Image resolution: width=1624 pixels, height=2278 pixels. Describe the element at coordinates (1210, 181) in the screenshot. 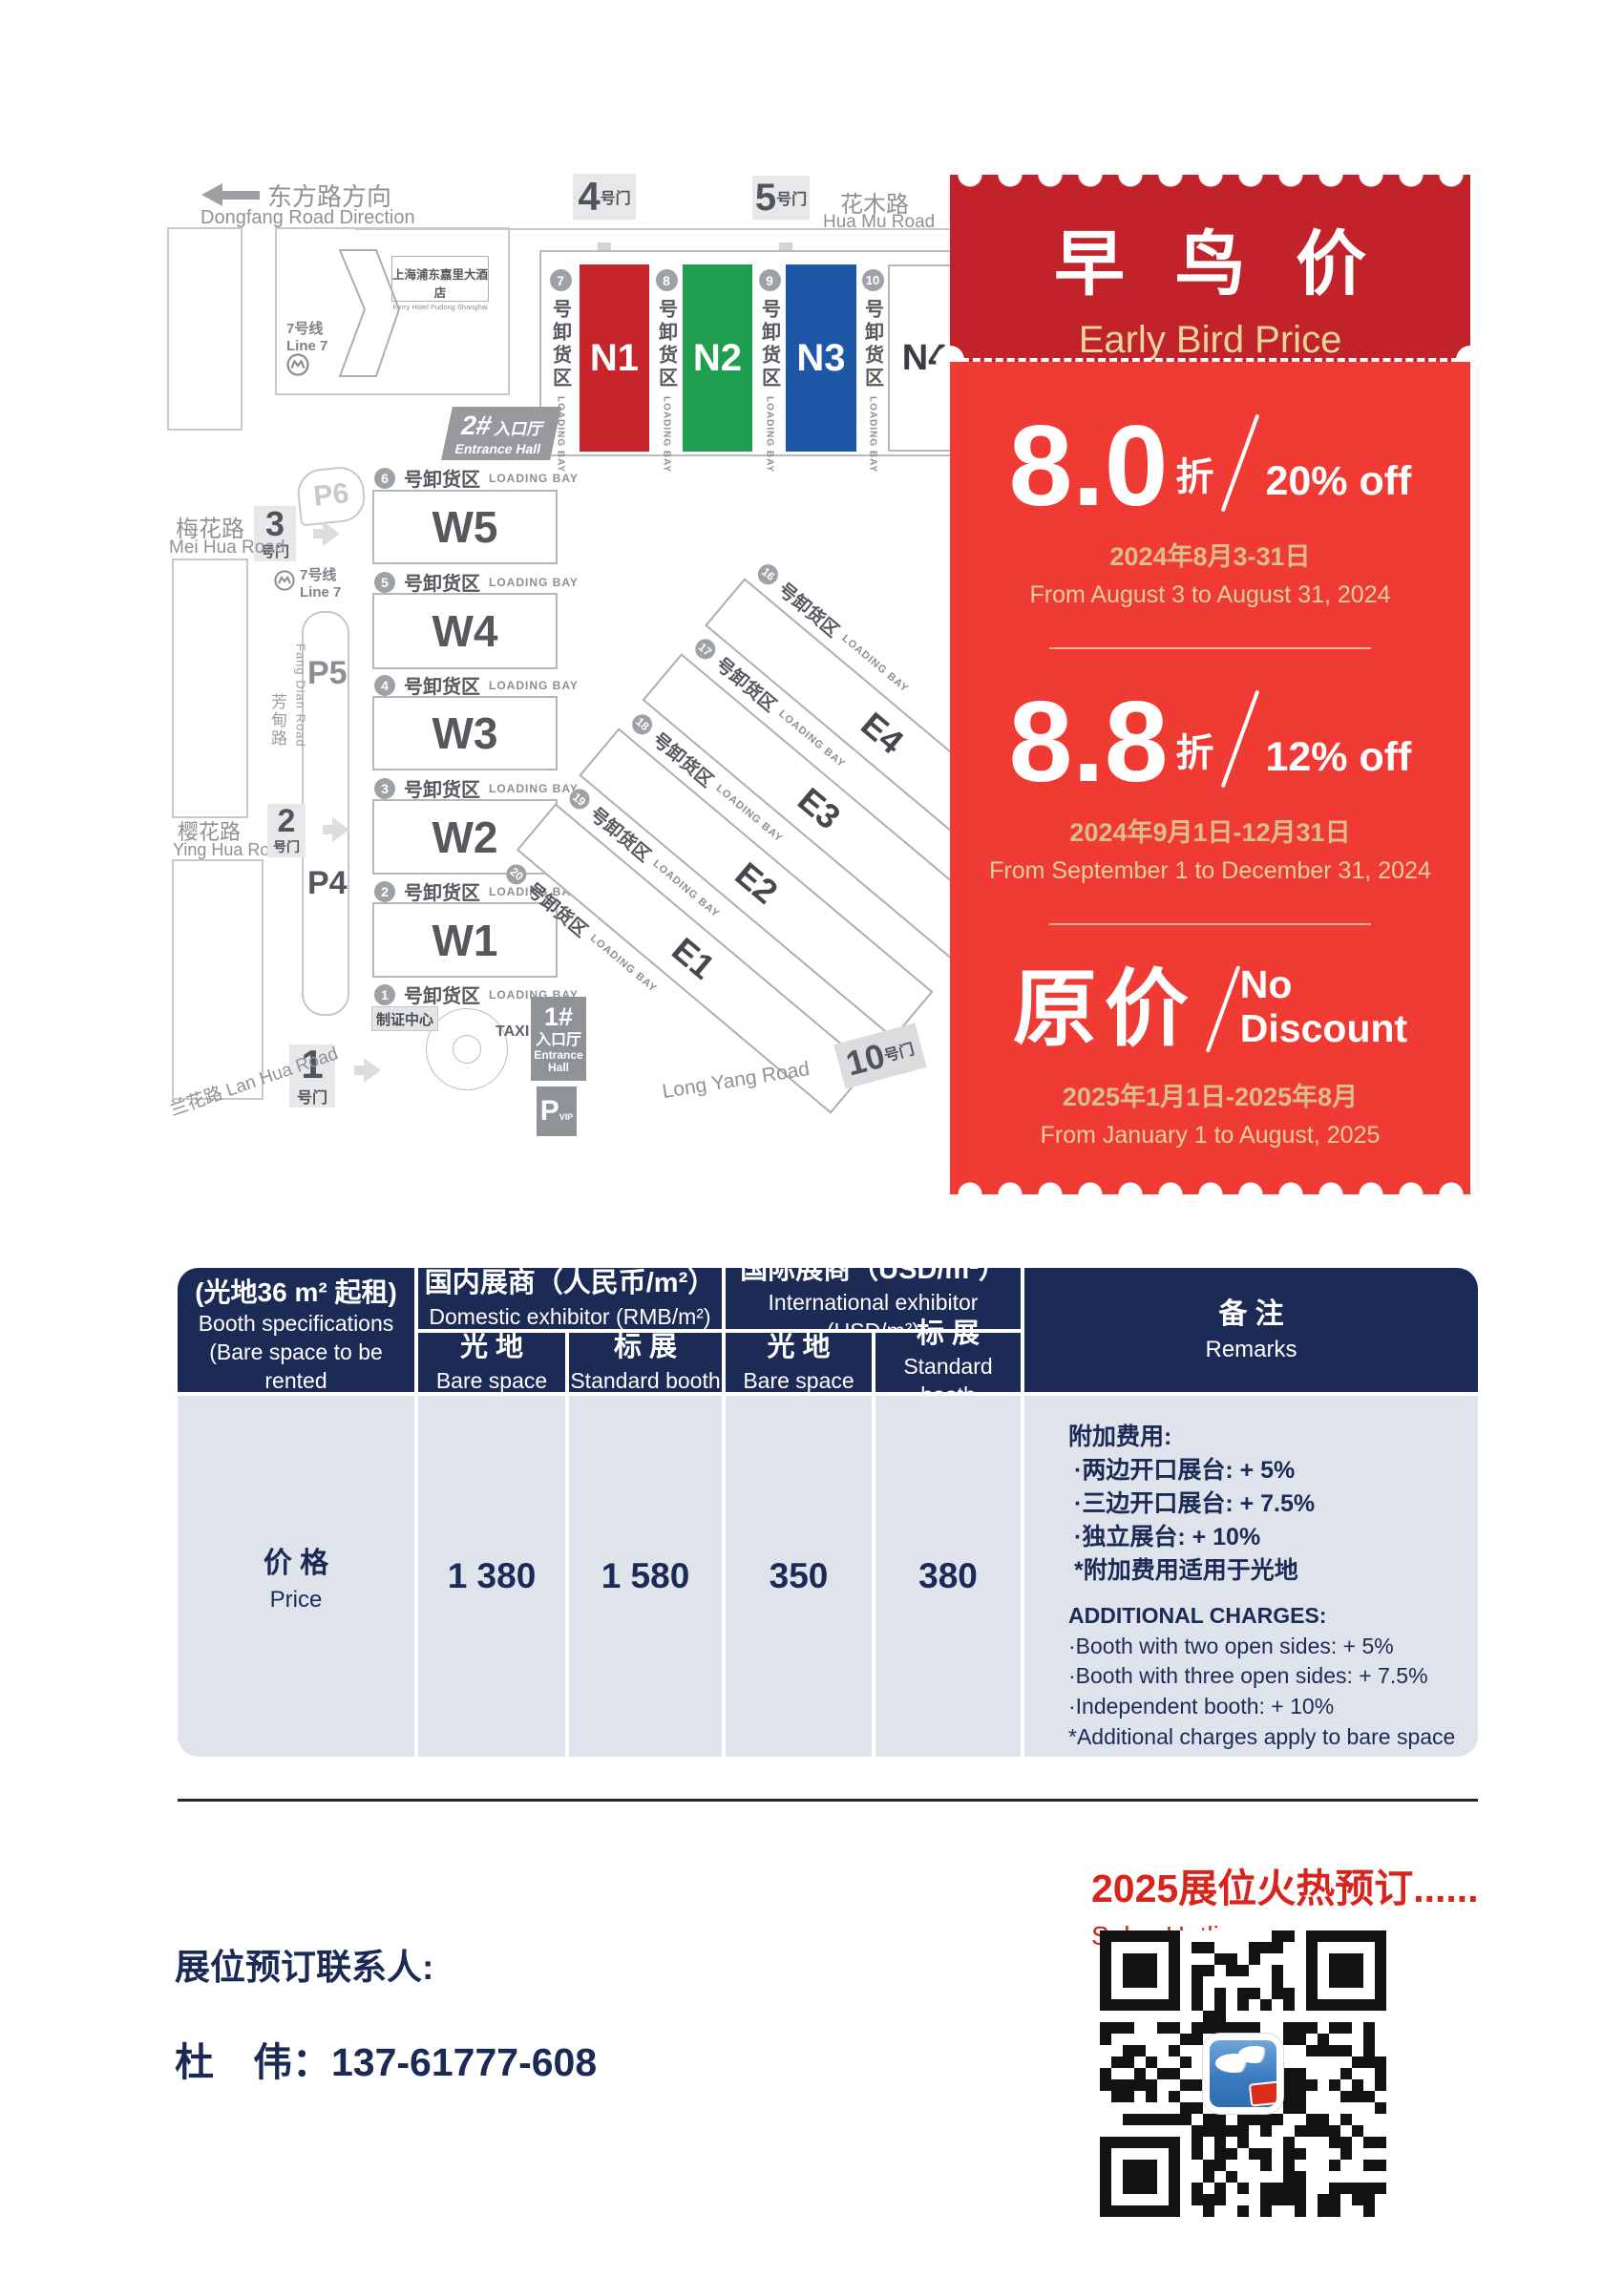

I see `ticket-scallop-top` at that location.